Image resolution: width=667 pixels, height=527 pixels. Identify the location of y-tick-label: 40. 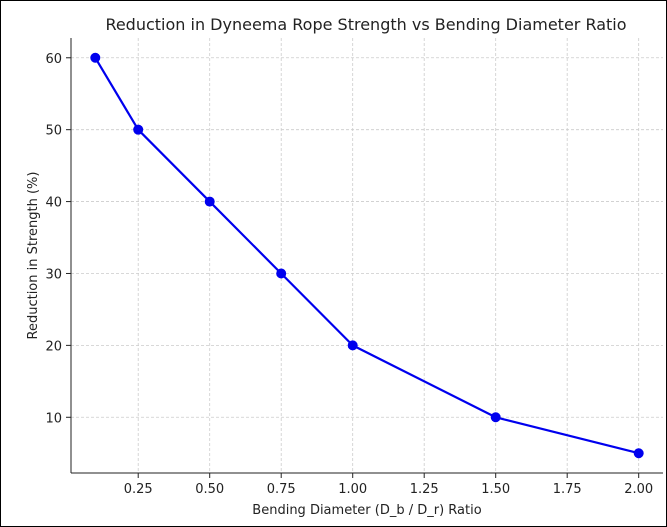
(53, 203).